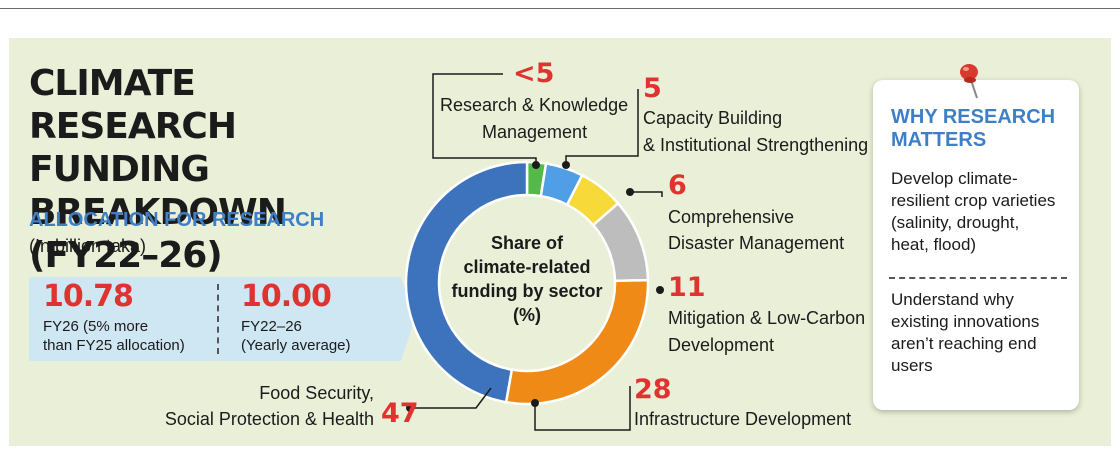 The height and width of the screenshot is (453, 1120). What do you see at coordinates (527, 243) in the screenshot?
I see `center-label-line: Share of` at bounding box center [527, 243].